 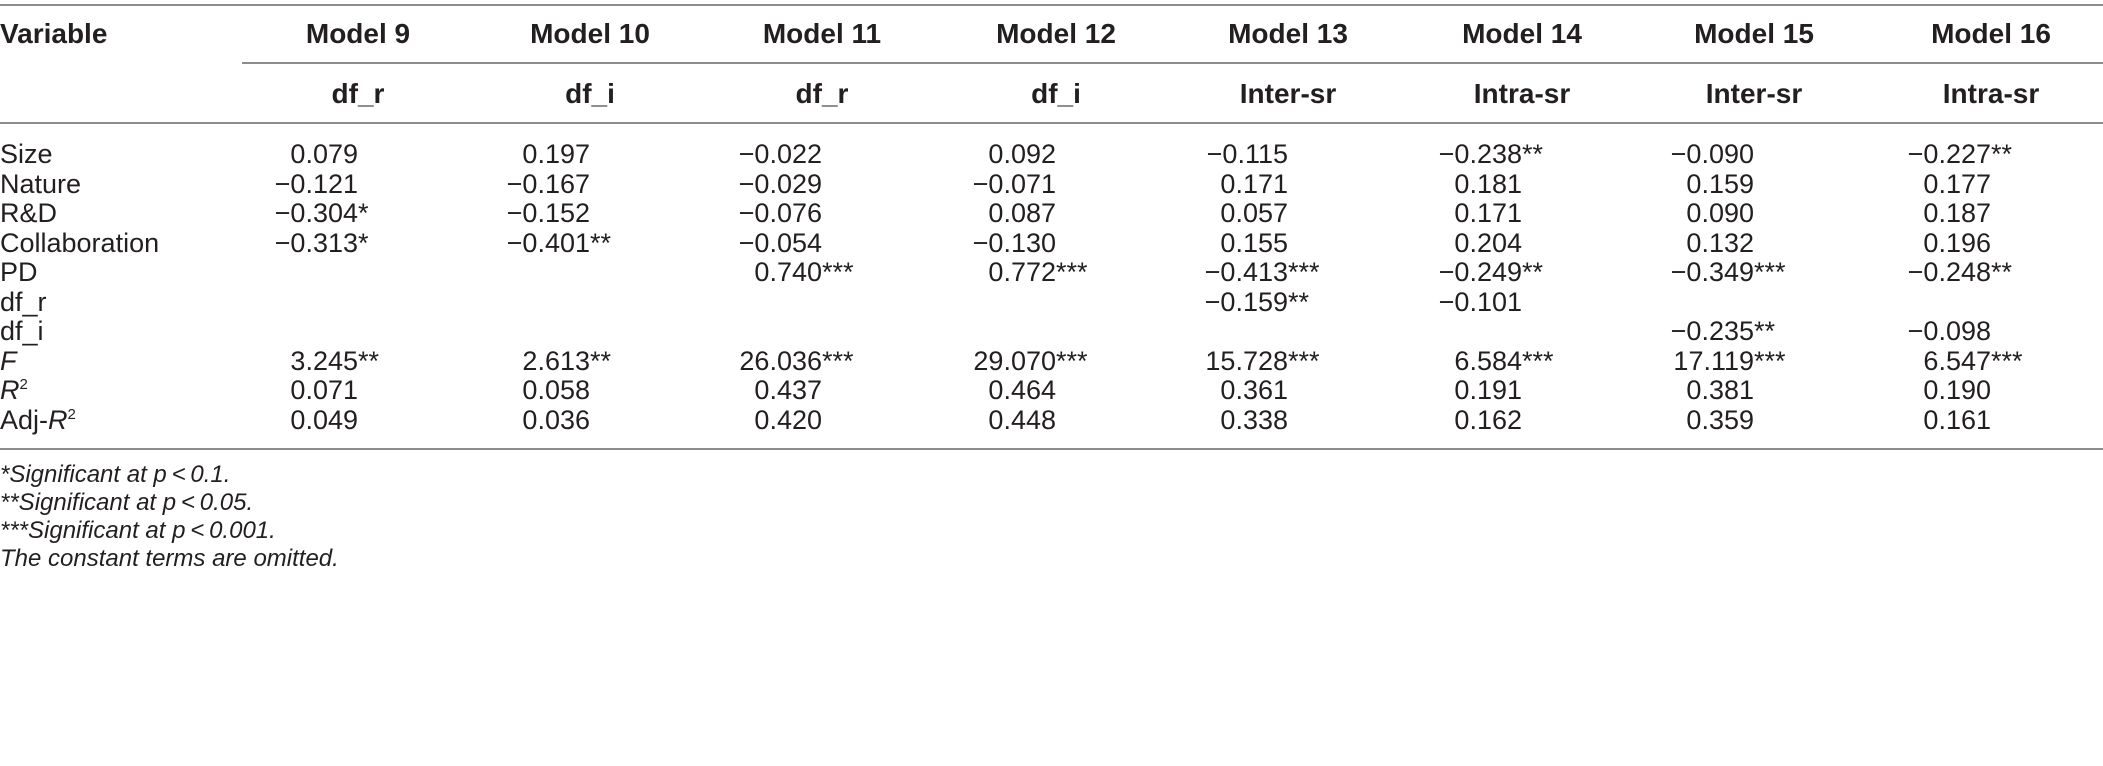 I want to click on table-cell: −0.115, so click(x=1288, y=154).